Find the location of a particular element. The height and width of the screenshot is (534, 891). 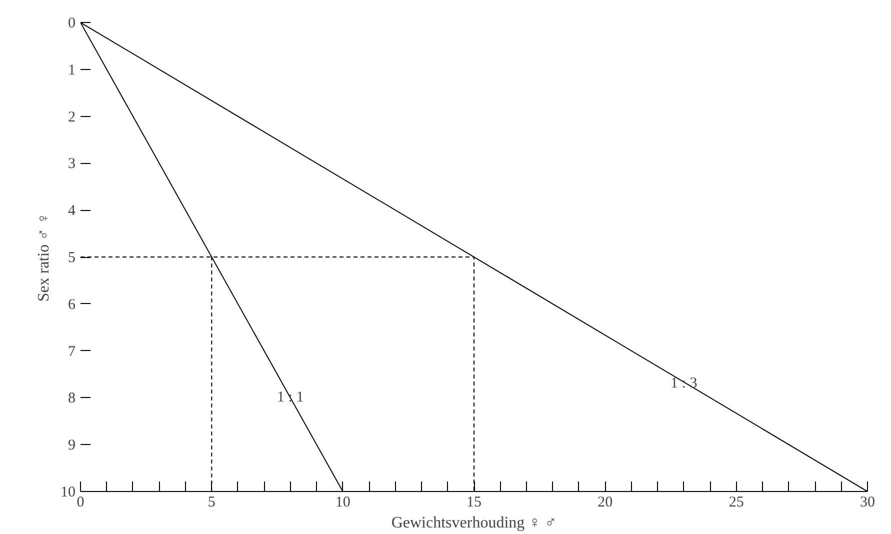

y-tick-label: 7 is located at coordinates (72, 352).